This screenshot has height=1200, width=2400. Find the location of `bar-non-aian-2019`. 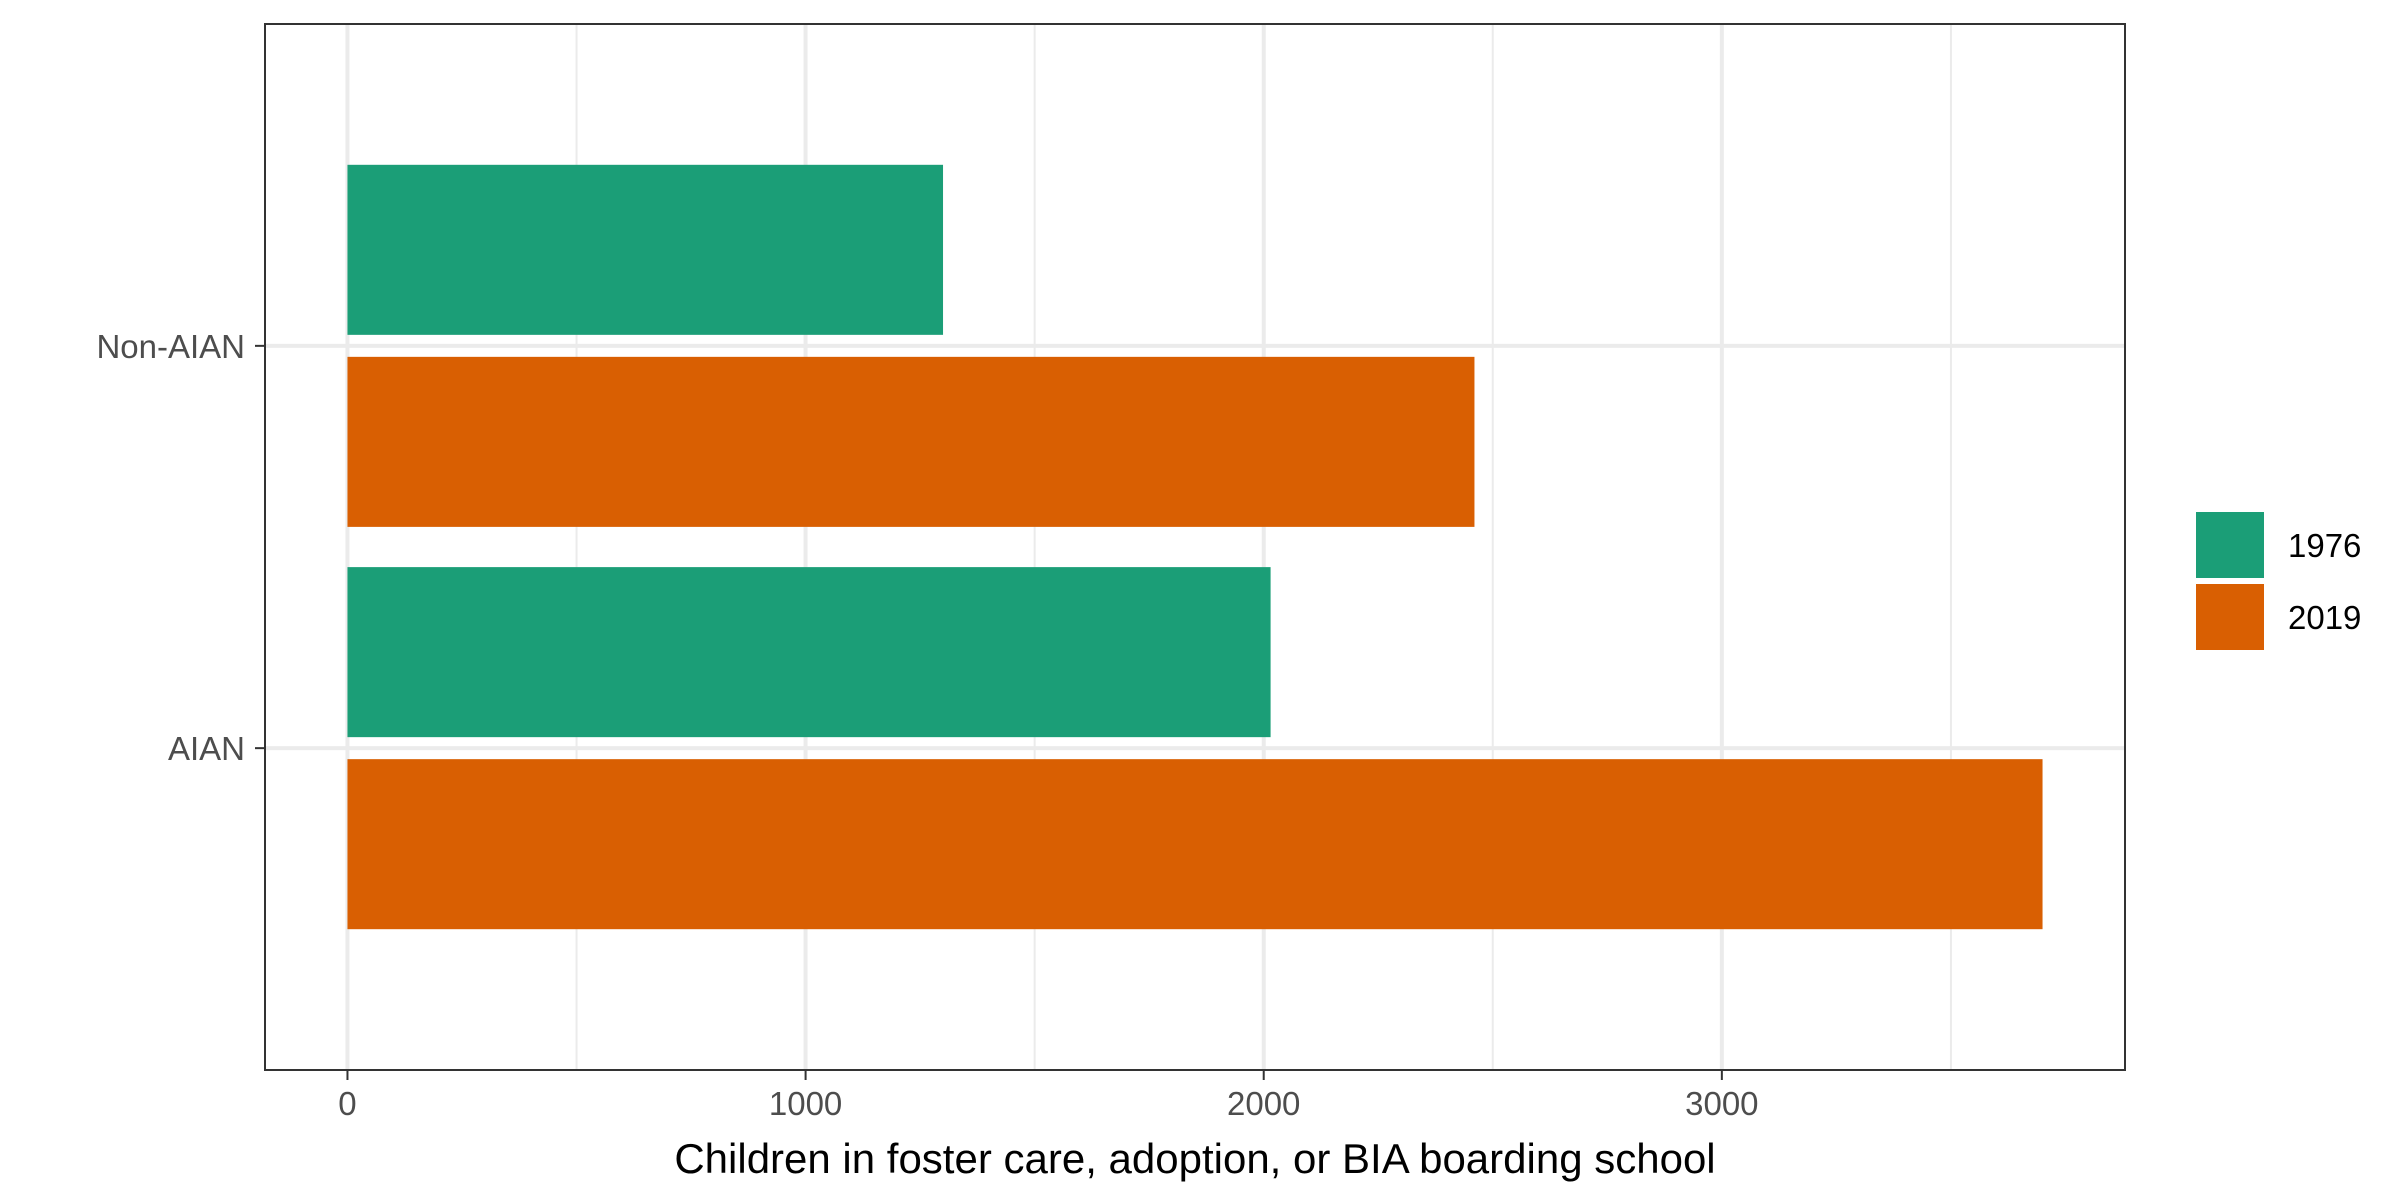

bar-non-aian-2019 is located at coordinates (911, 441).